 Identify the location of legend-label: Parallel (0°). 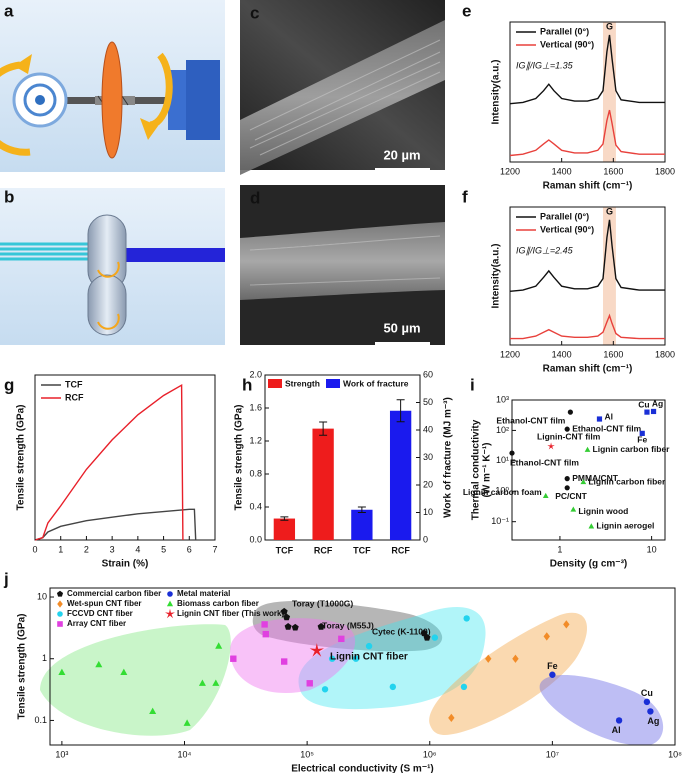
(564, 31).